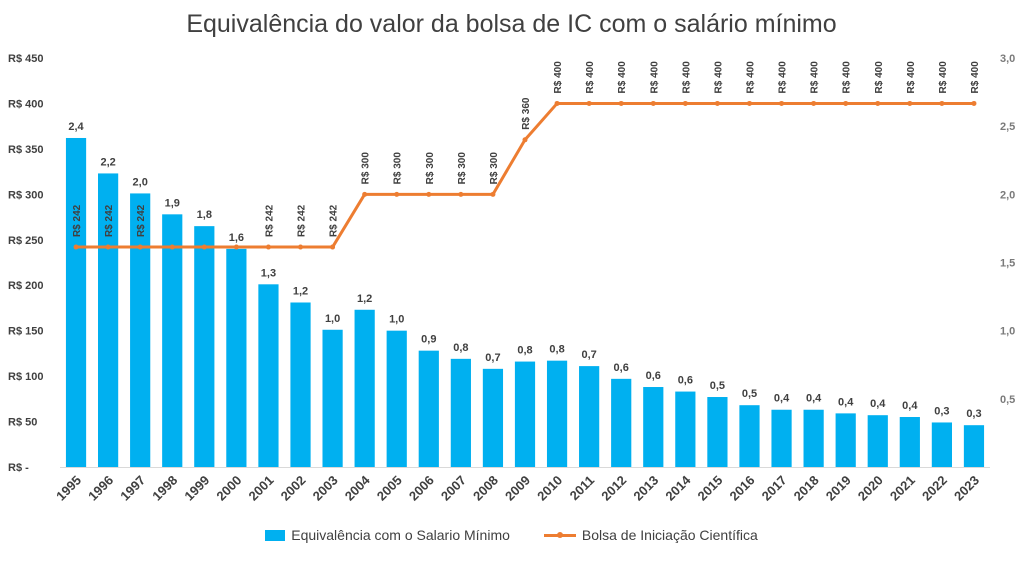  What do you see at coordinates (909, 442) in the screenshot?
I see `bar-2021` at bounding box center [909, 442].